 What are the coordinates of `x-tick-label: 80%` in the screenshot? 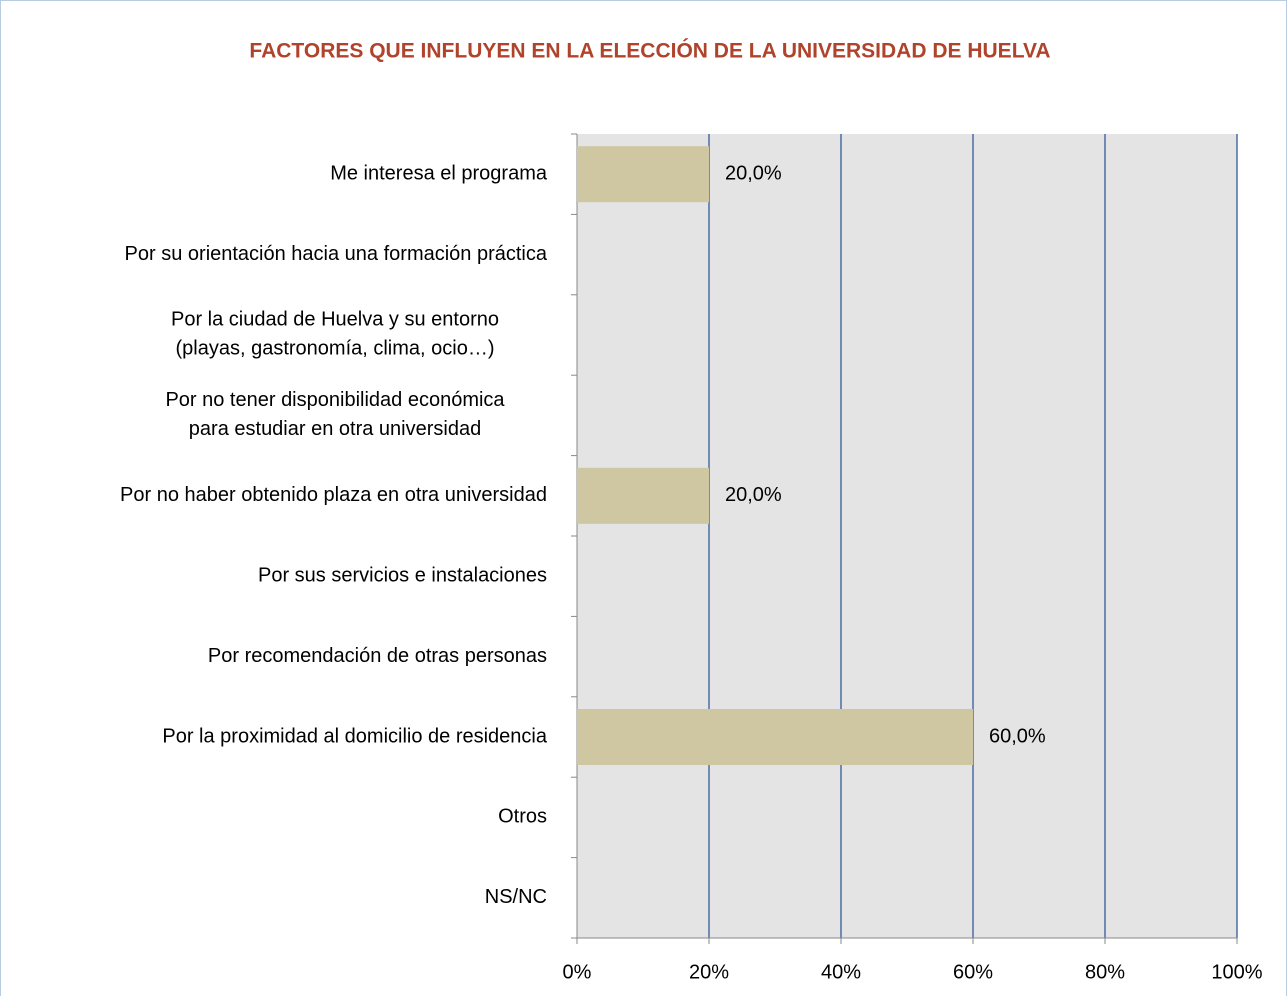 It's located at (1105, 972).